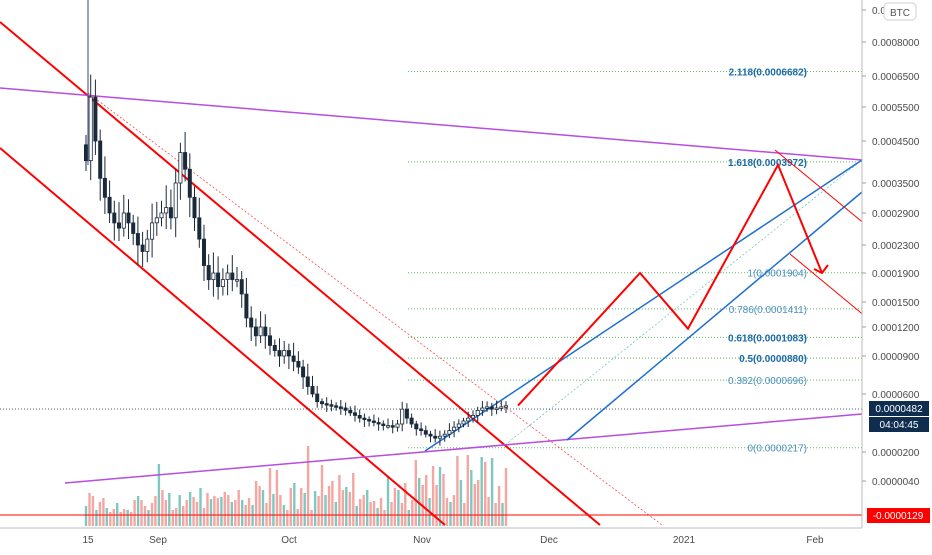  What do you see at coordinates (670, 284) in the screenshot?
I see `projection-zigzag` at bounding box center [670, 284].